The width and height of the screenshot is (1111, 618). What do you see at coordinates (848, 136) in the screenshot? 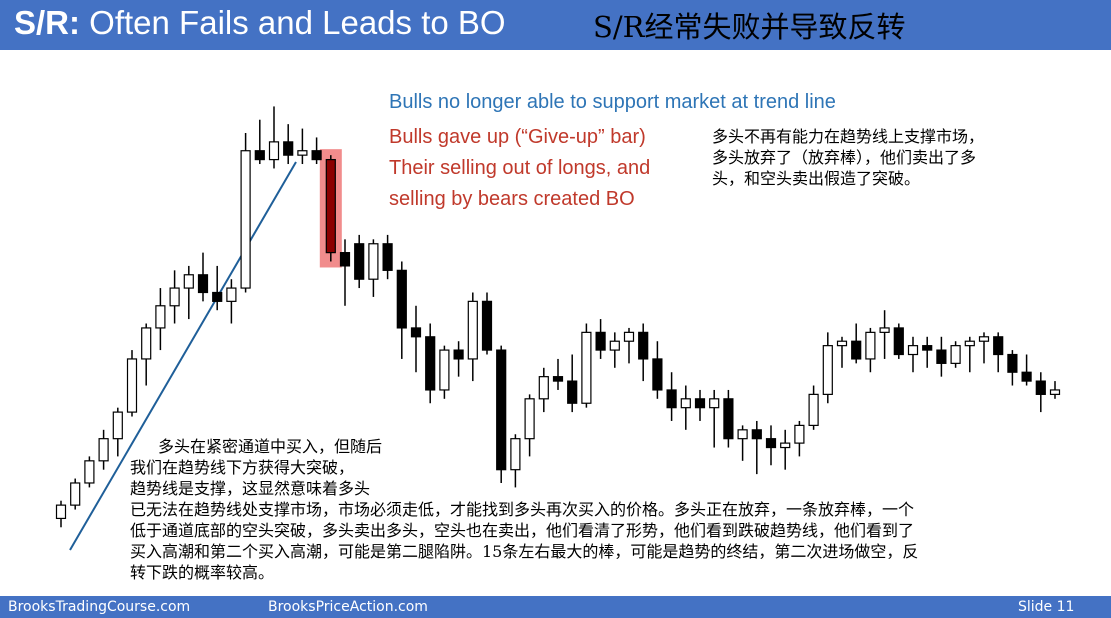
I see `cn-note-line: 多头不再有能力在趋势线上支撑市场，` at bounding box center [848, 136].